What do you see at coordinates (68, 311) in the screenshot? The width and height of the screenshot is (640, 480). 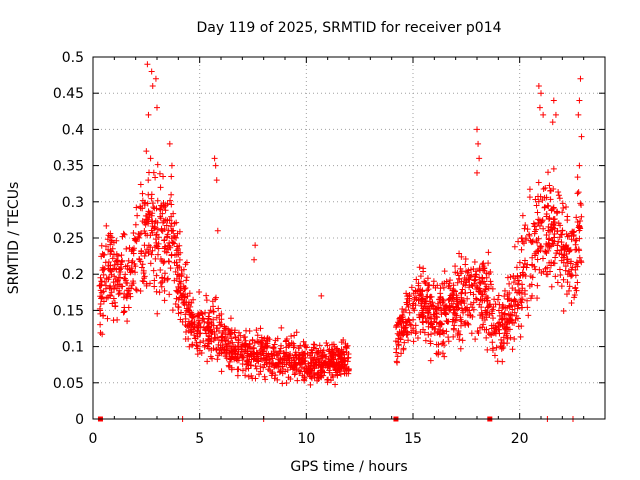 I see `y-tick-label: 0.15` at bounding box center [68, 311].